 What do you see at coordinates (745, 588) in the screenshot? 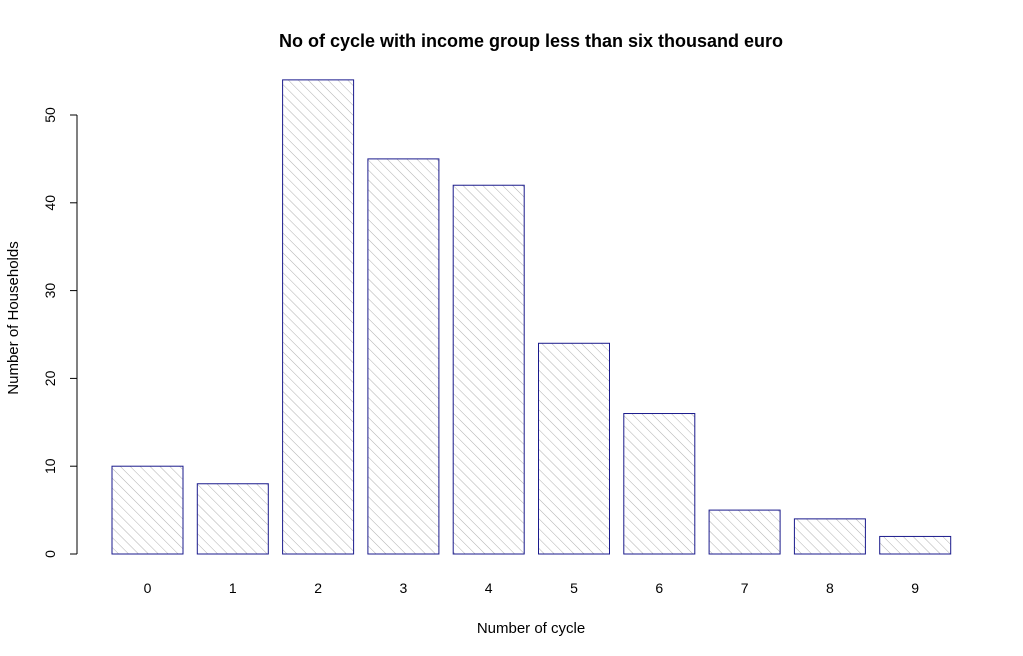
I see `x-tick-label-7: 7` at bounding box center [745, 588].